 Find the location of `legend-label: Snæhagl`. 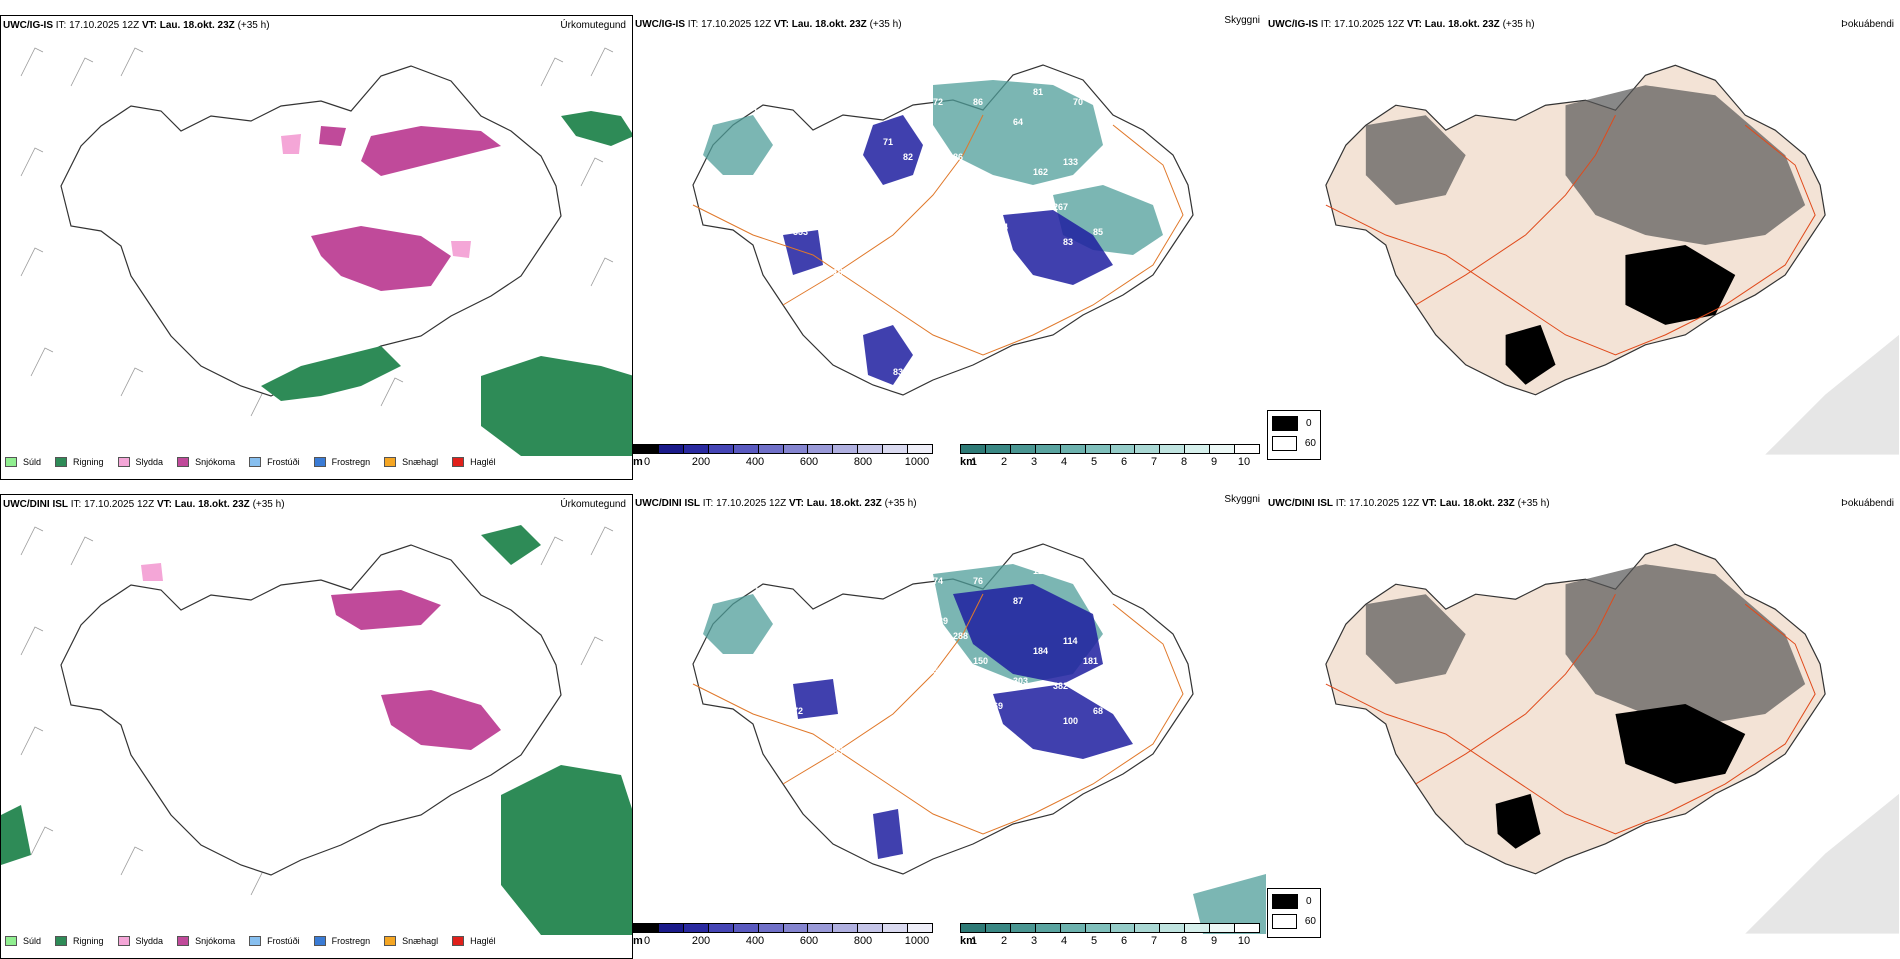

legend-label: Snæhagl is located at coordinates (420, 462).